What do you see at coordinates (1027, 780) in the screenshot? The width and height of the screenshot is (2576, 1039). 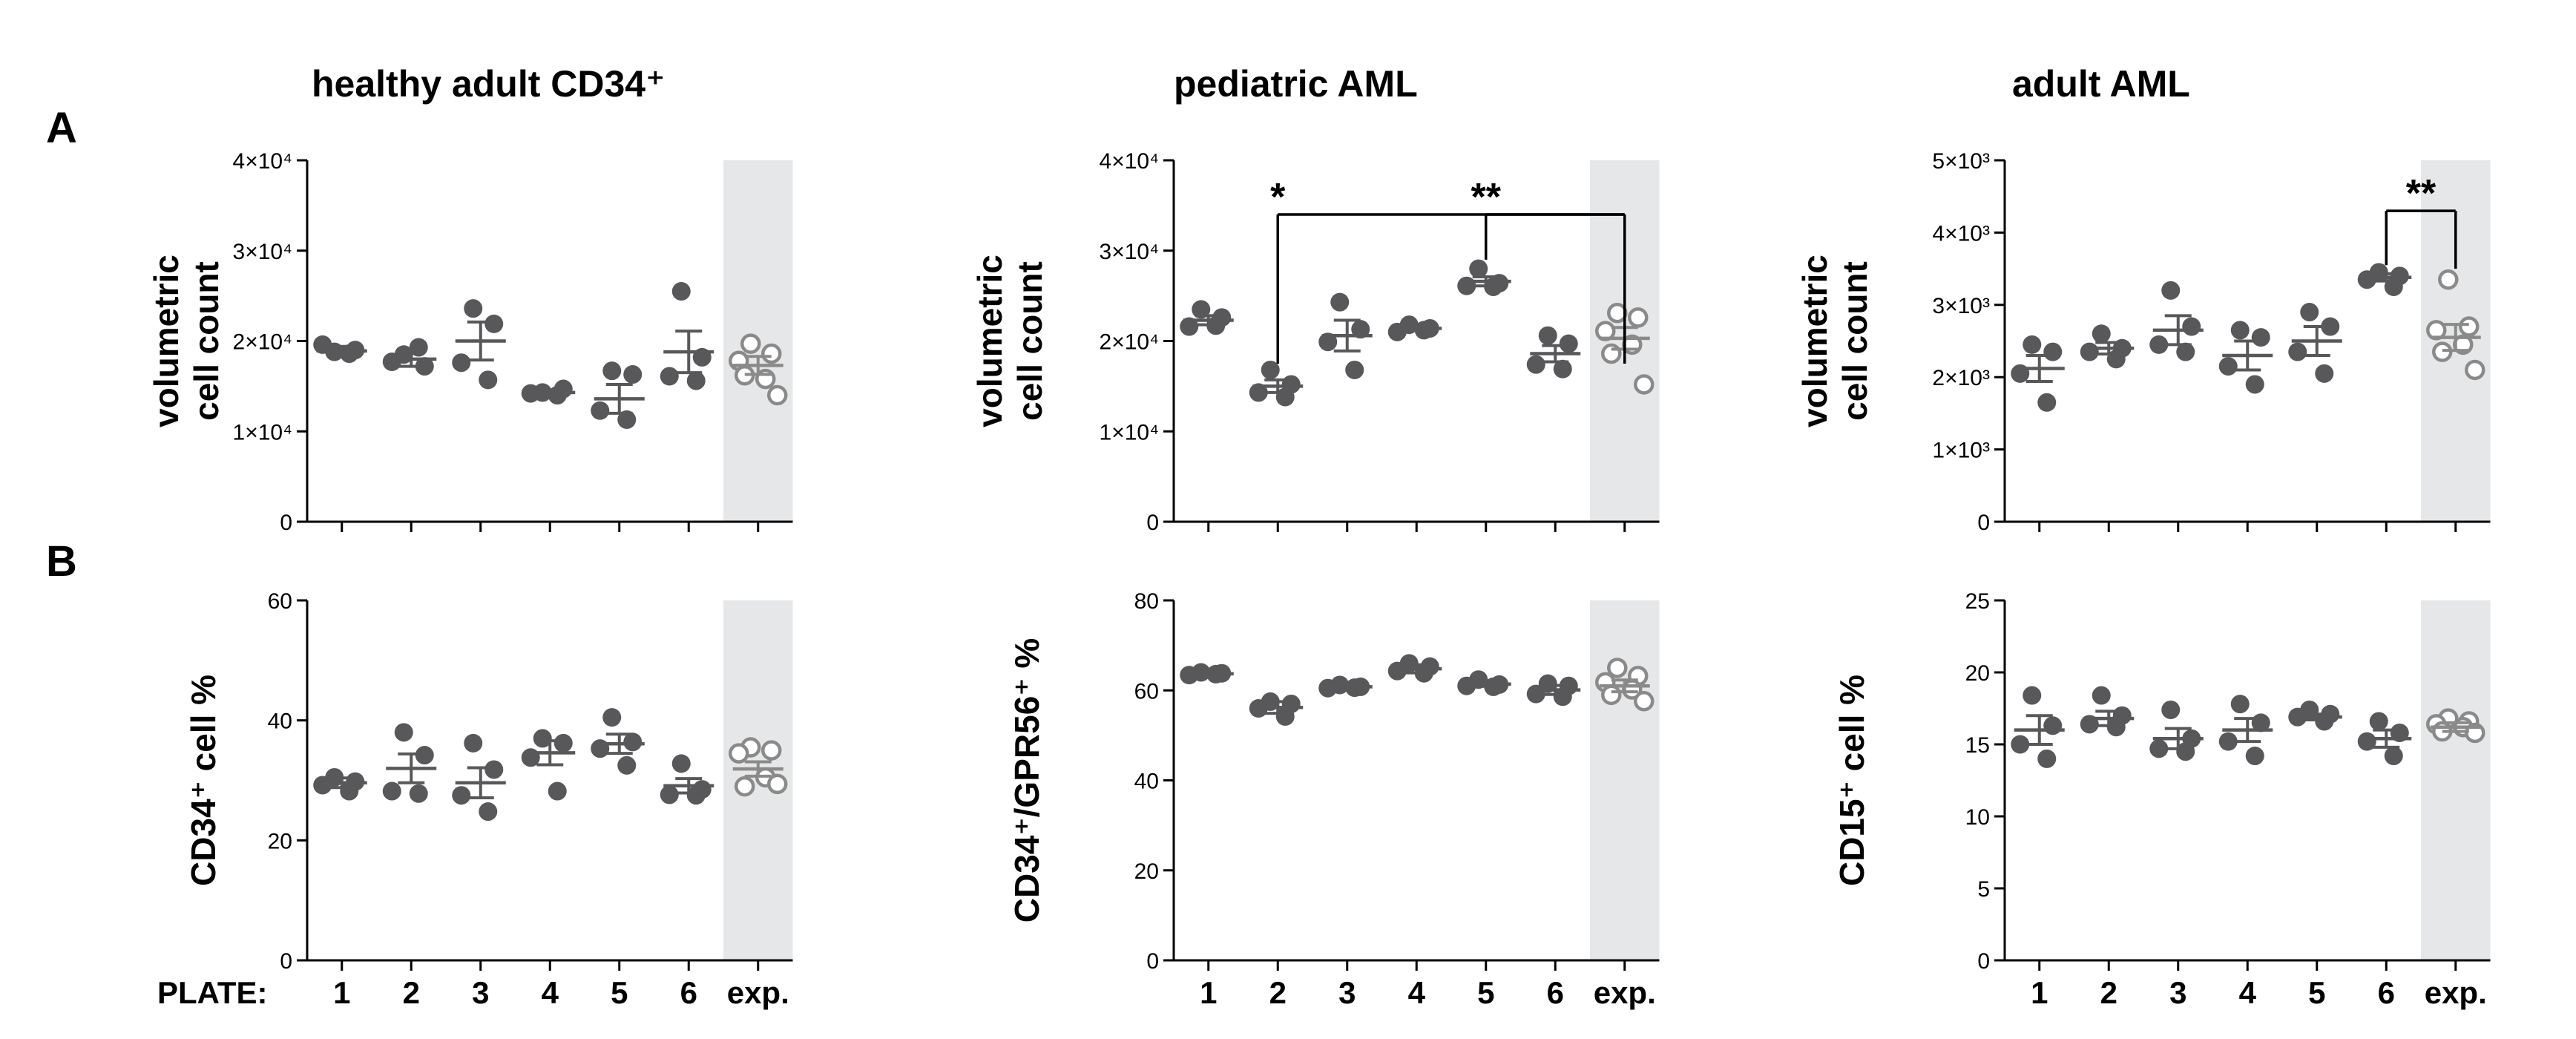 I see `y-axis-label: CD34⁺/GPR56⁺ %` at bounding box center [1027, 780].